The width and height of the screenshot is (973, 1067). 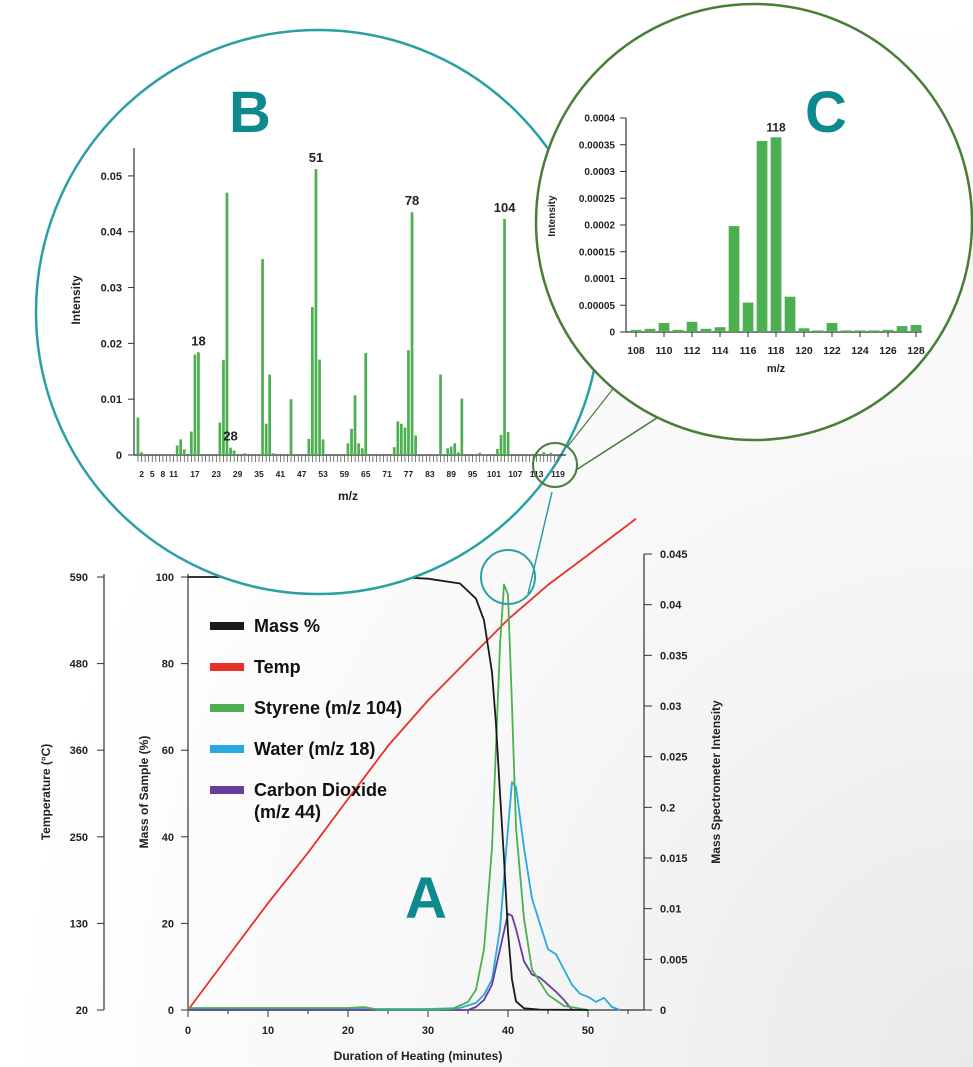 I want to click on c-x-axis-label: m/z, so click(x=776, y=369).